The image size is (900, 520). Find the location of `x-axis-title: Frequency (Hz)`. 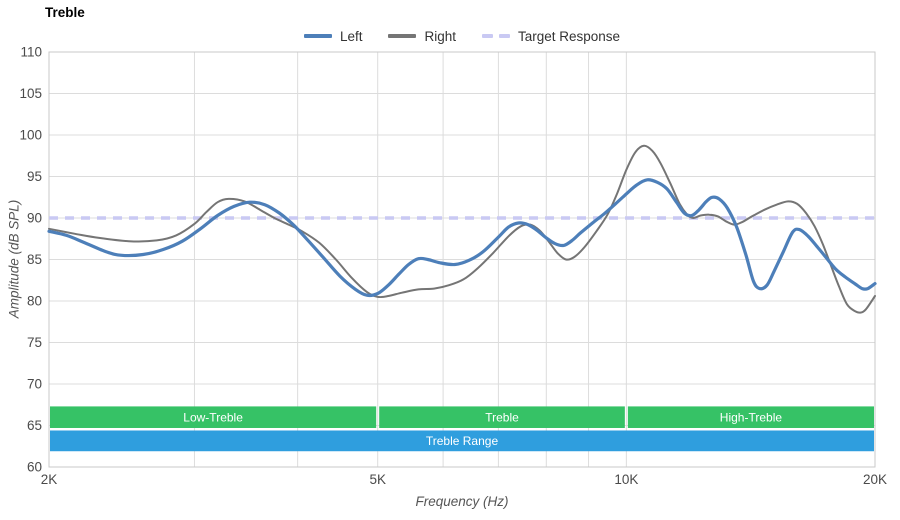

x-axis-title: Frequency (Hz) is located at coordinates (462, 501).